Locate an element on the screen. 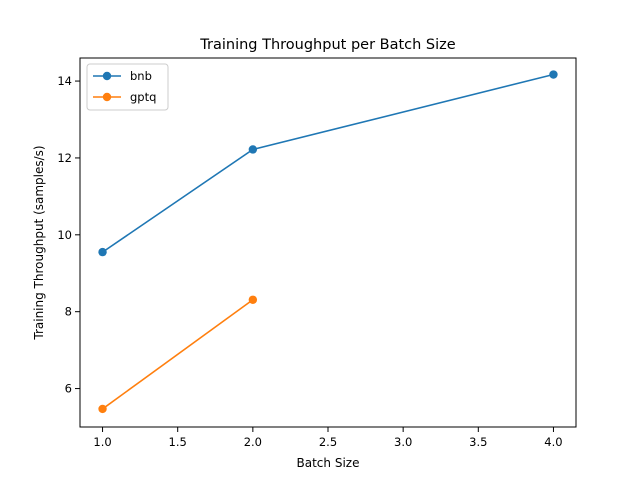 The width and height of the screenshot is (640, 480). x-tick-label: 3.0 is located at coordinates (403, 442).